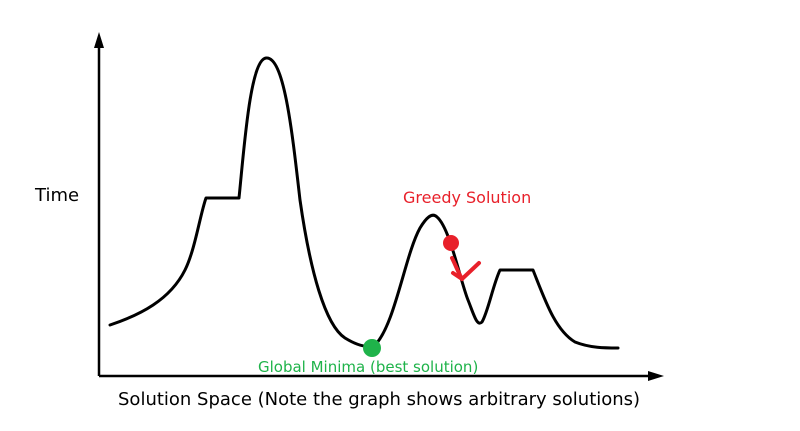  I want to click on y-axis-label: Time, so click(56, 195).